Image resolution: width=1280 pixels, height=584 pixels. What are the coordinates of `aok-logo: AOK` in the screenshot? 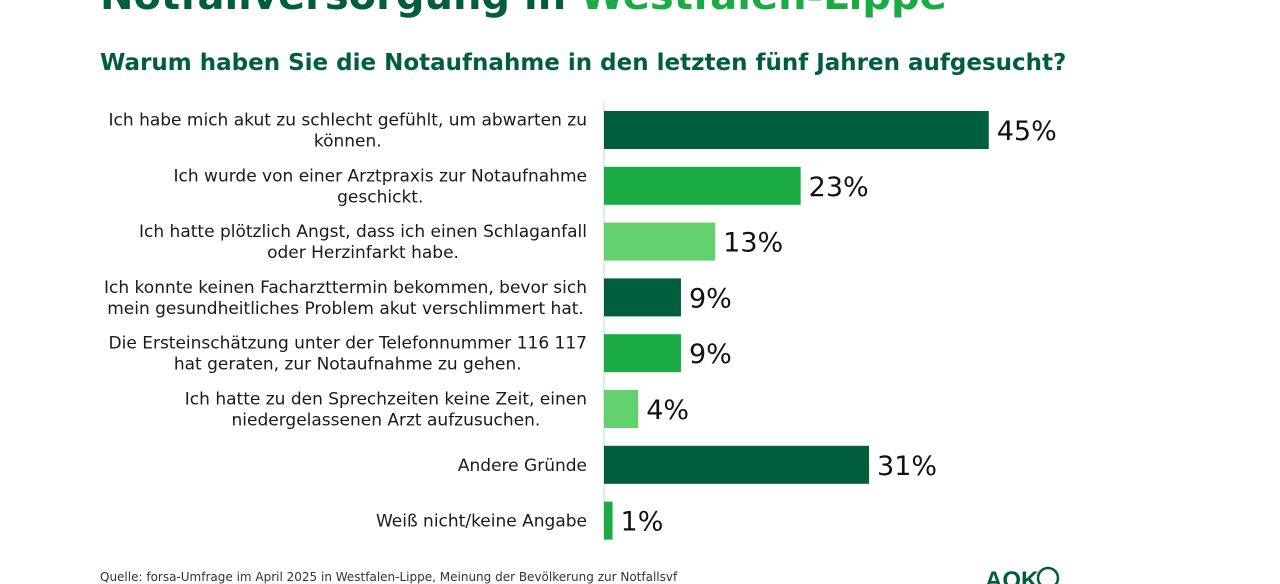 It's located at (1022, 575).